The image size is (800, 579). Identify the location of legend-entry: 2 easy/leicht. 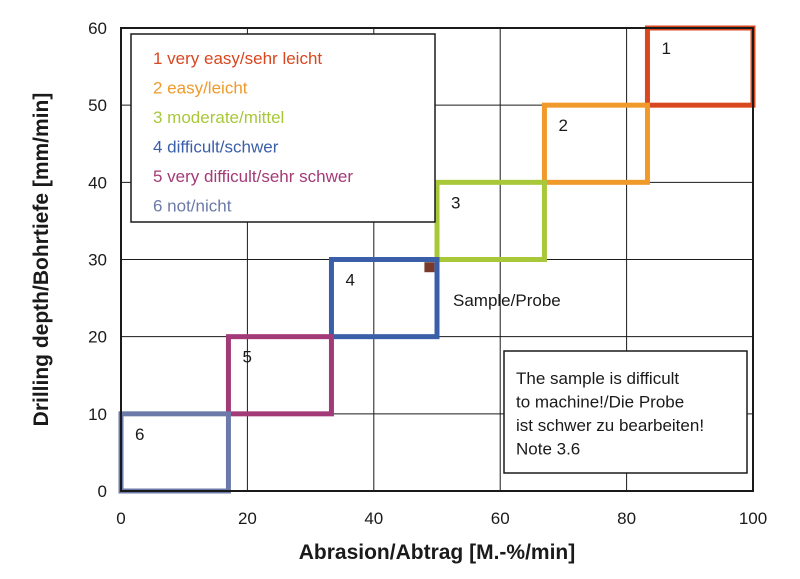
(200, 88).